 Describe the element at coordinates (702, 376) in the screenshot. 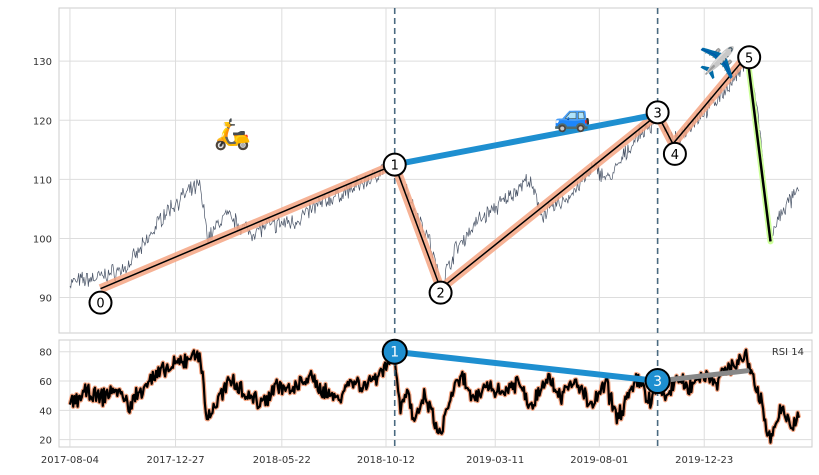

I see `rsi-gray-line` at that location.